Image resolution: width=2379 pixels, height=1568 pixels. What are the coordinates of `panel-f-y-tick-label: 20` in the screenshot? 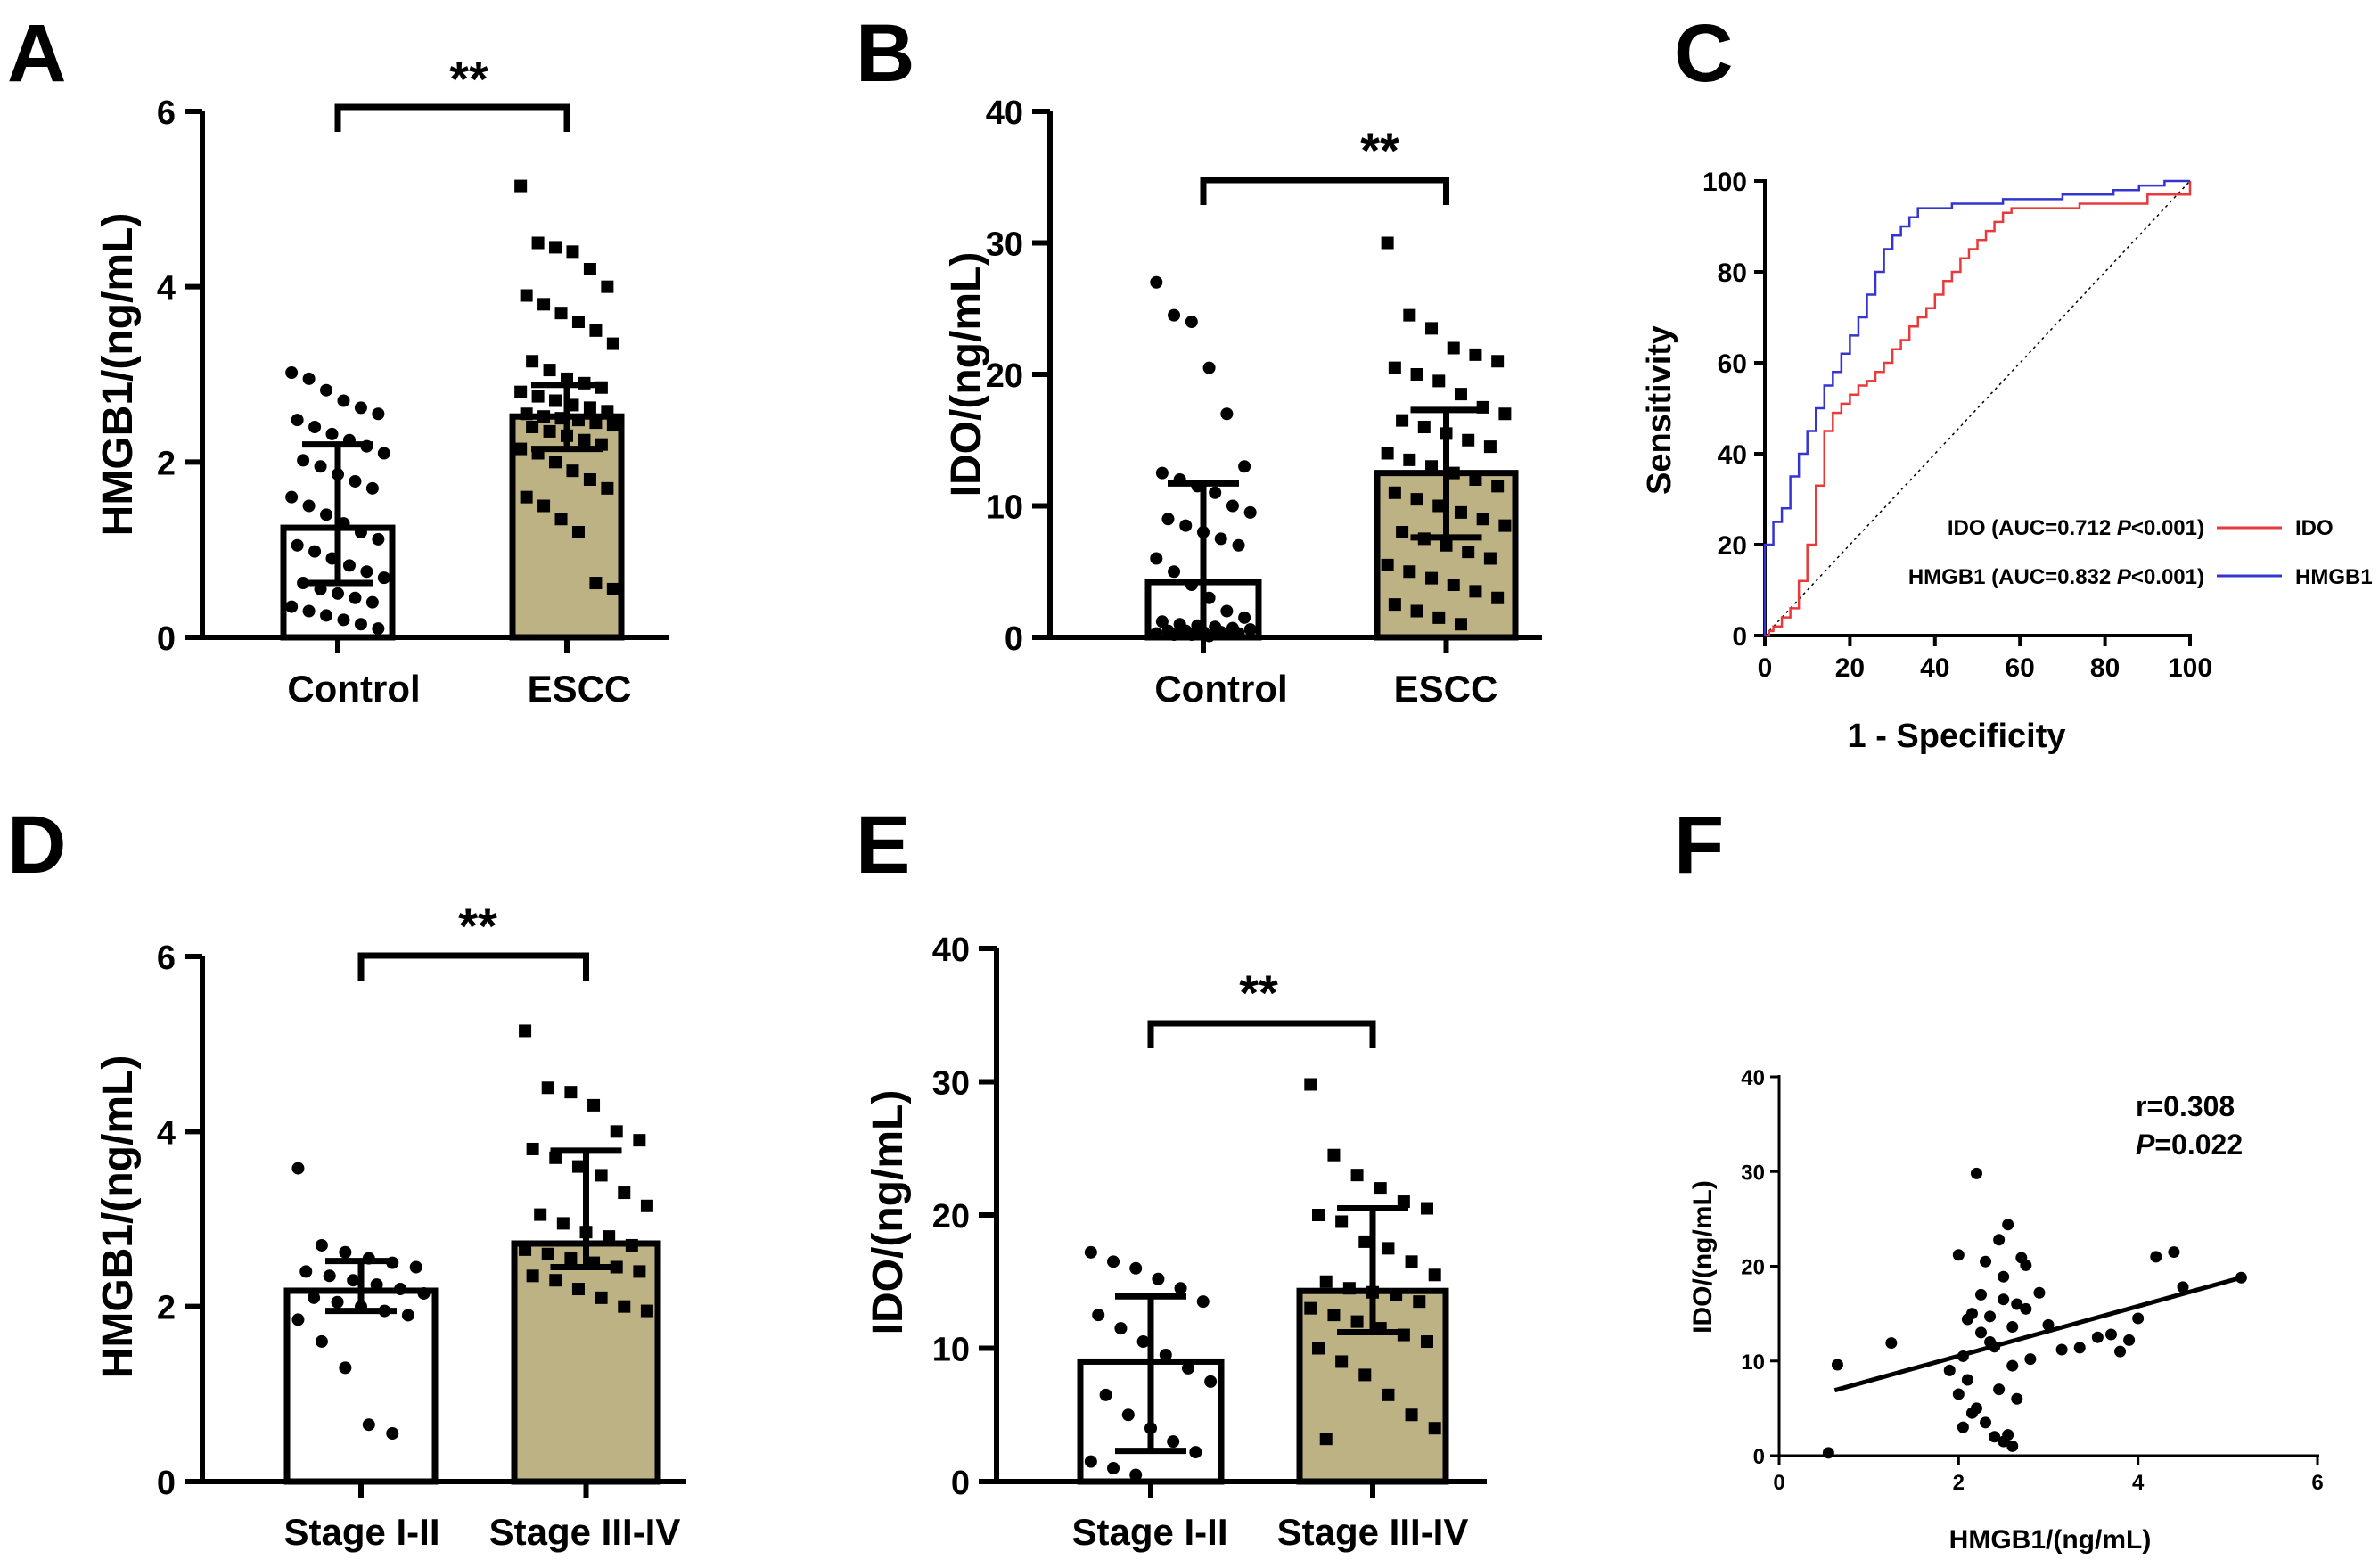 It's located at (1753, 1268).